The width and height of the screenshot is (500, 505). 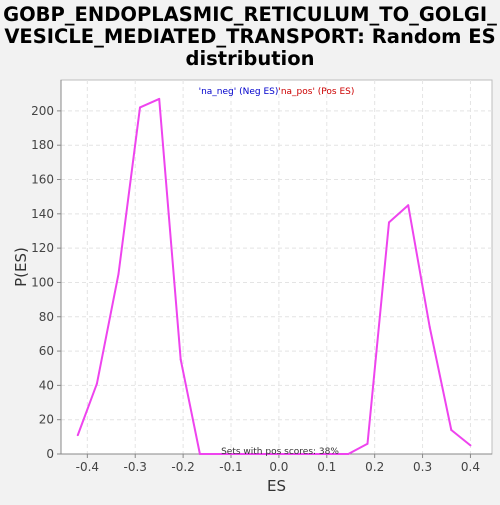 What do you see at coordinates (249, 36) in the screenshot?
I see `chart-title-line: VESICLE_MEDIATED_TRANSPORT: Random ES` at bounding box center [249, 36].